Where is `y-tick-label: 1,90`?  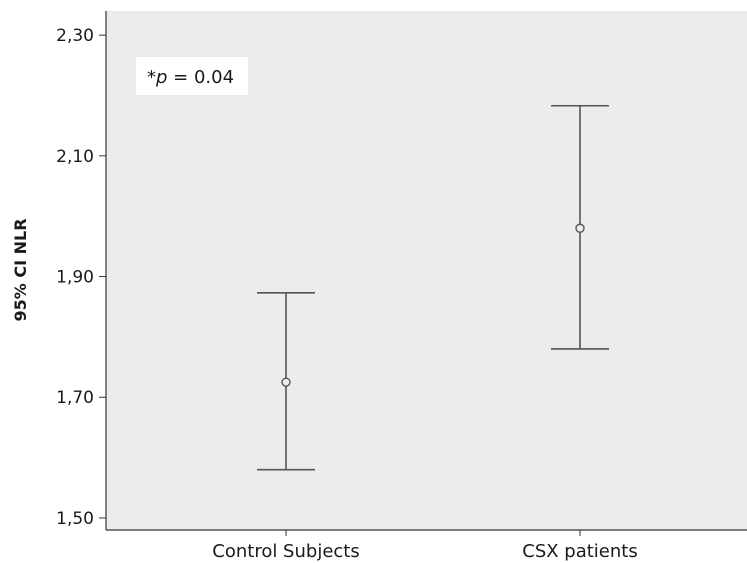 y-tick-label: 1,90 is located at coordinates (75, 278).